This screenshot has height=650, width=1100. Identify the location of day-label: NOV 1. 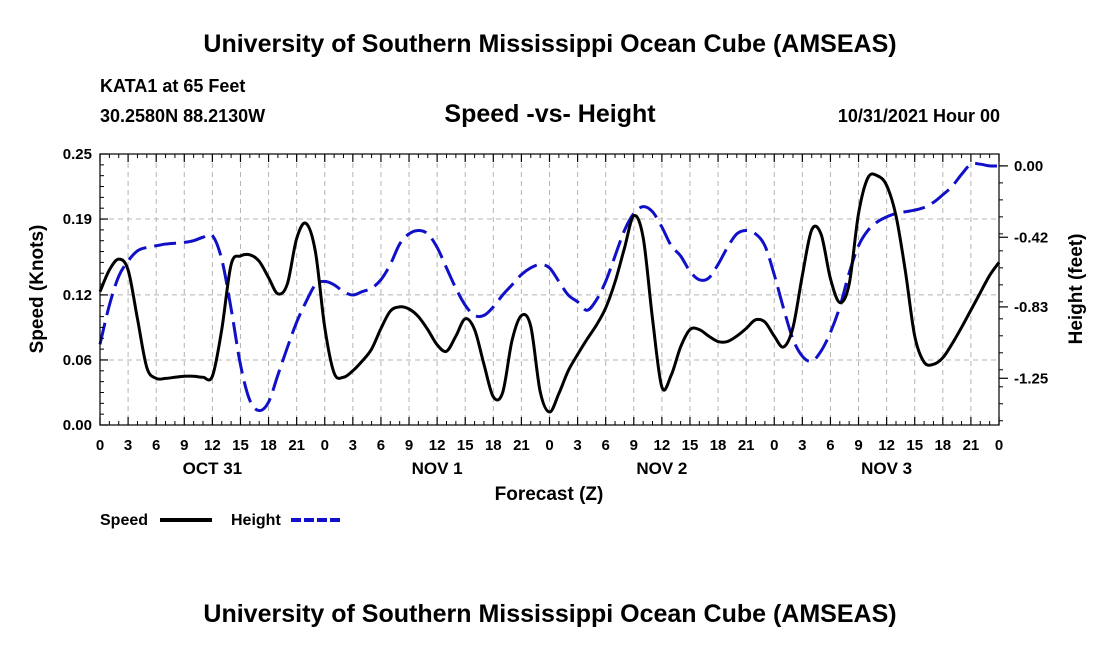
(437, 468).